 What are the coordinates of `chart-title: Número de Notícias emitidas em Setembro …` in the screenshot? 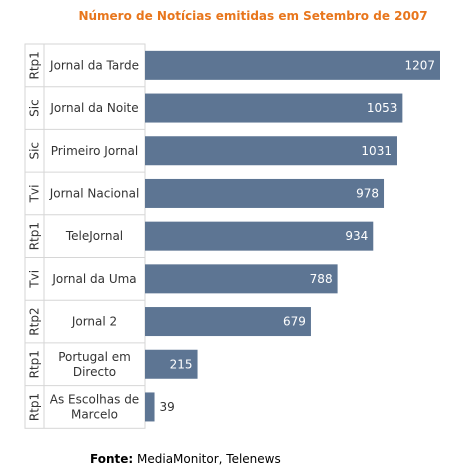 It's located at (253, 16).